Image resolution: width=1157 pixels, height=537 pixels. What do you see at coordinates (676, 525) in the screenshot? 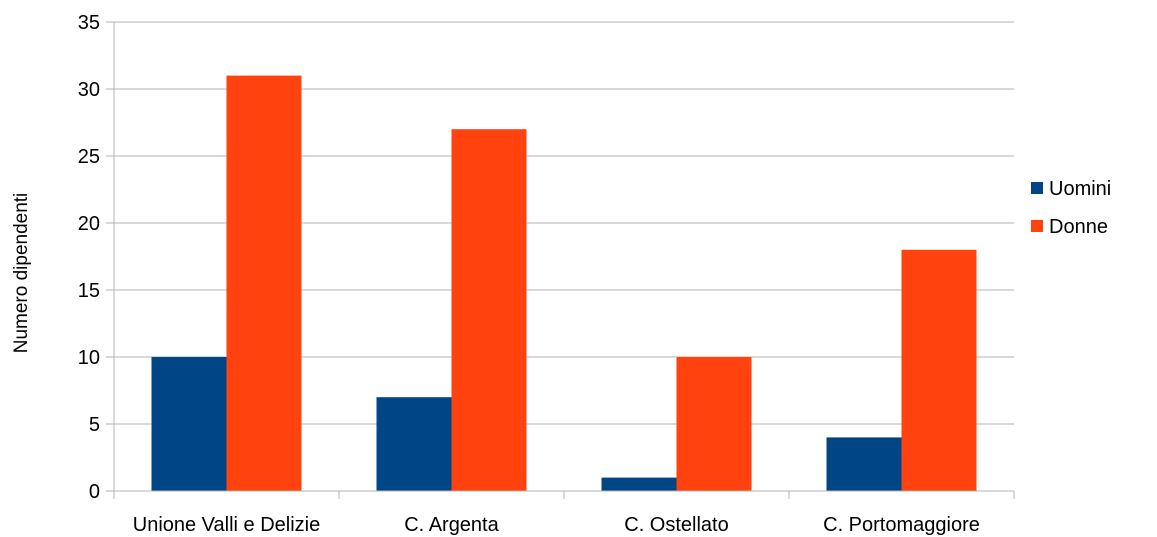
I see `x-tick-label: C. Ostellato` at bounding box center [676, 525].